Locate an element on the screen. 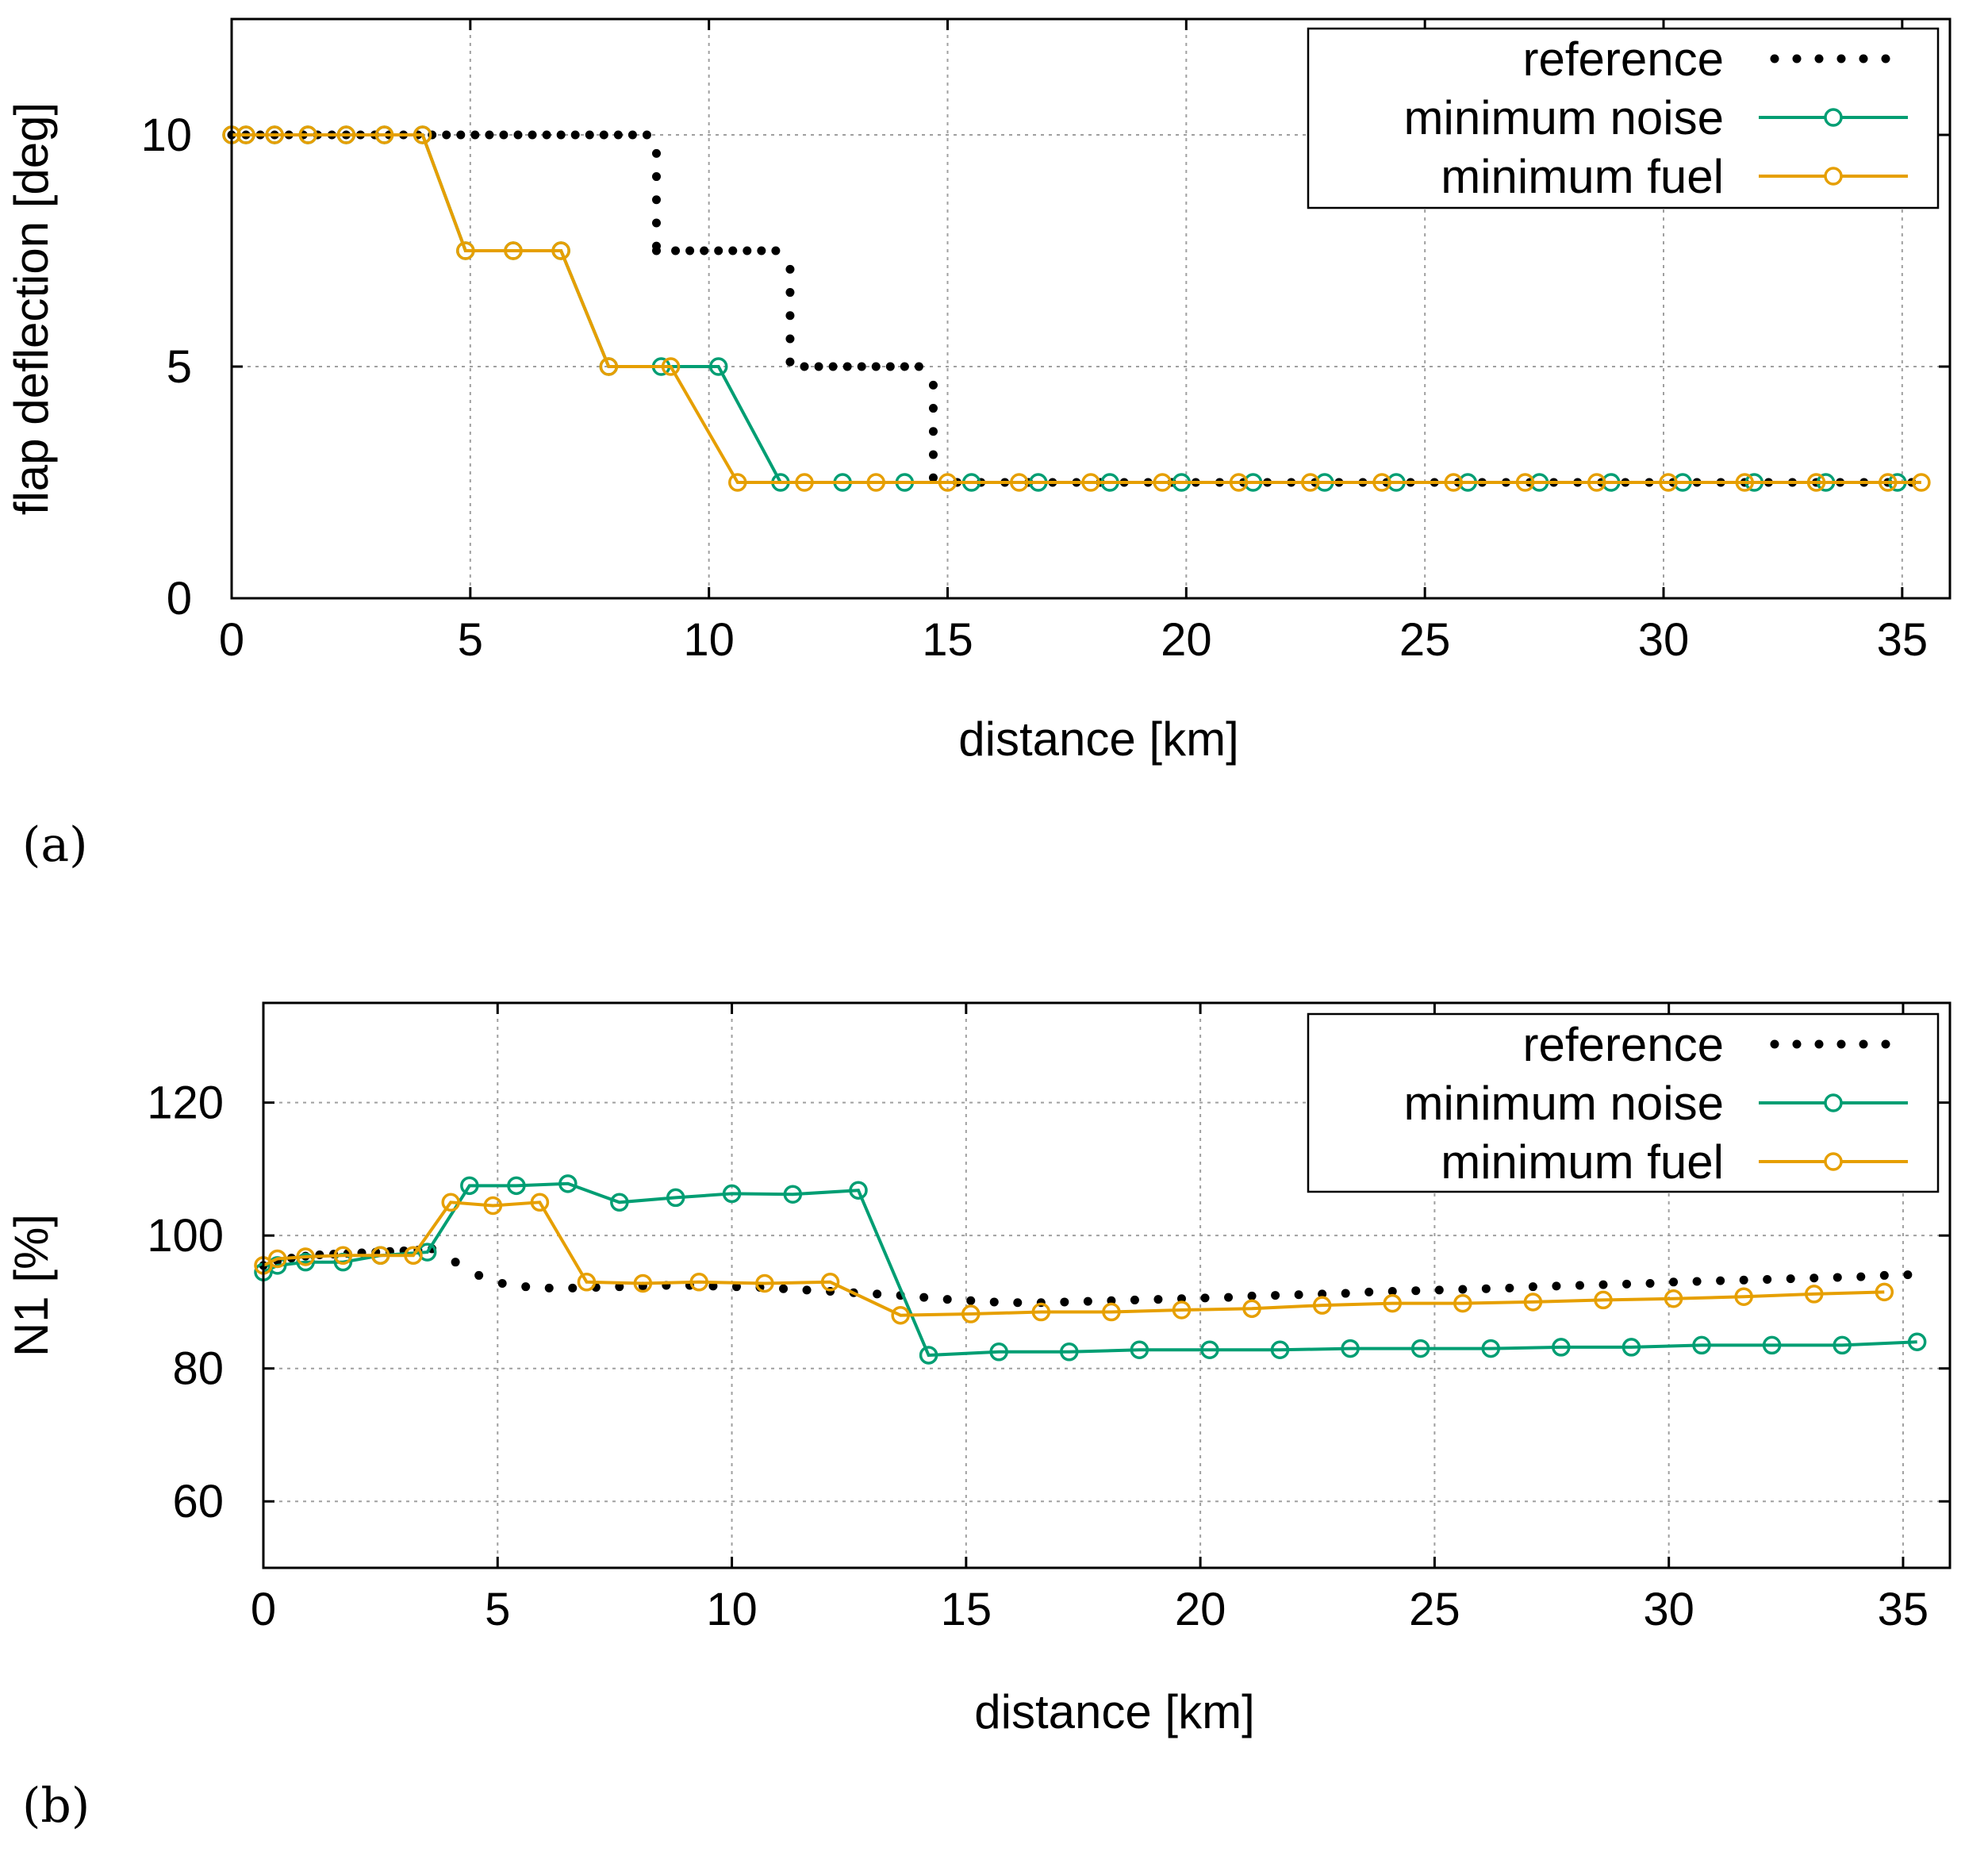 This screenshot has height=1863, width=1988. x-tick-label: 25 is located at coordinates (1425, 640).